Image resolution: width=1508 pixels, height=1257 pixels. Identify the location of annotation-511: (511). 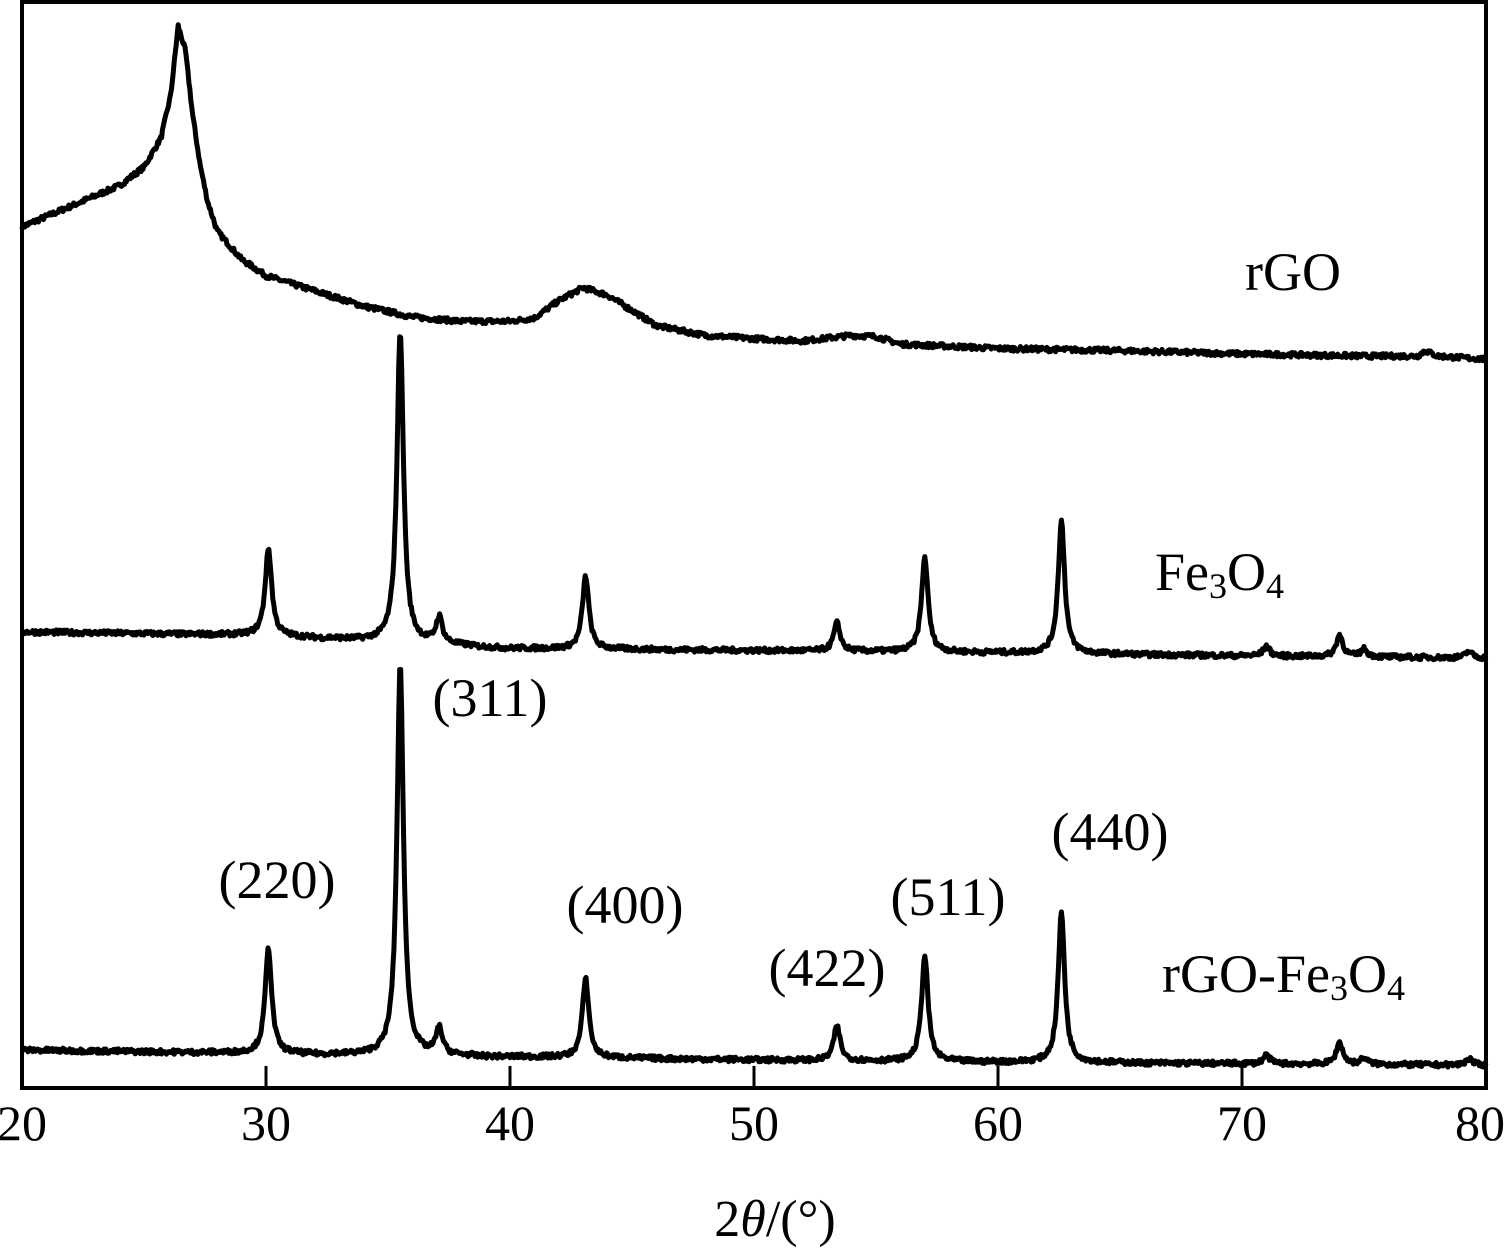
(948, 897).